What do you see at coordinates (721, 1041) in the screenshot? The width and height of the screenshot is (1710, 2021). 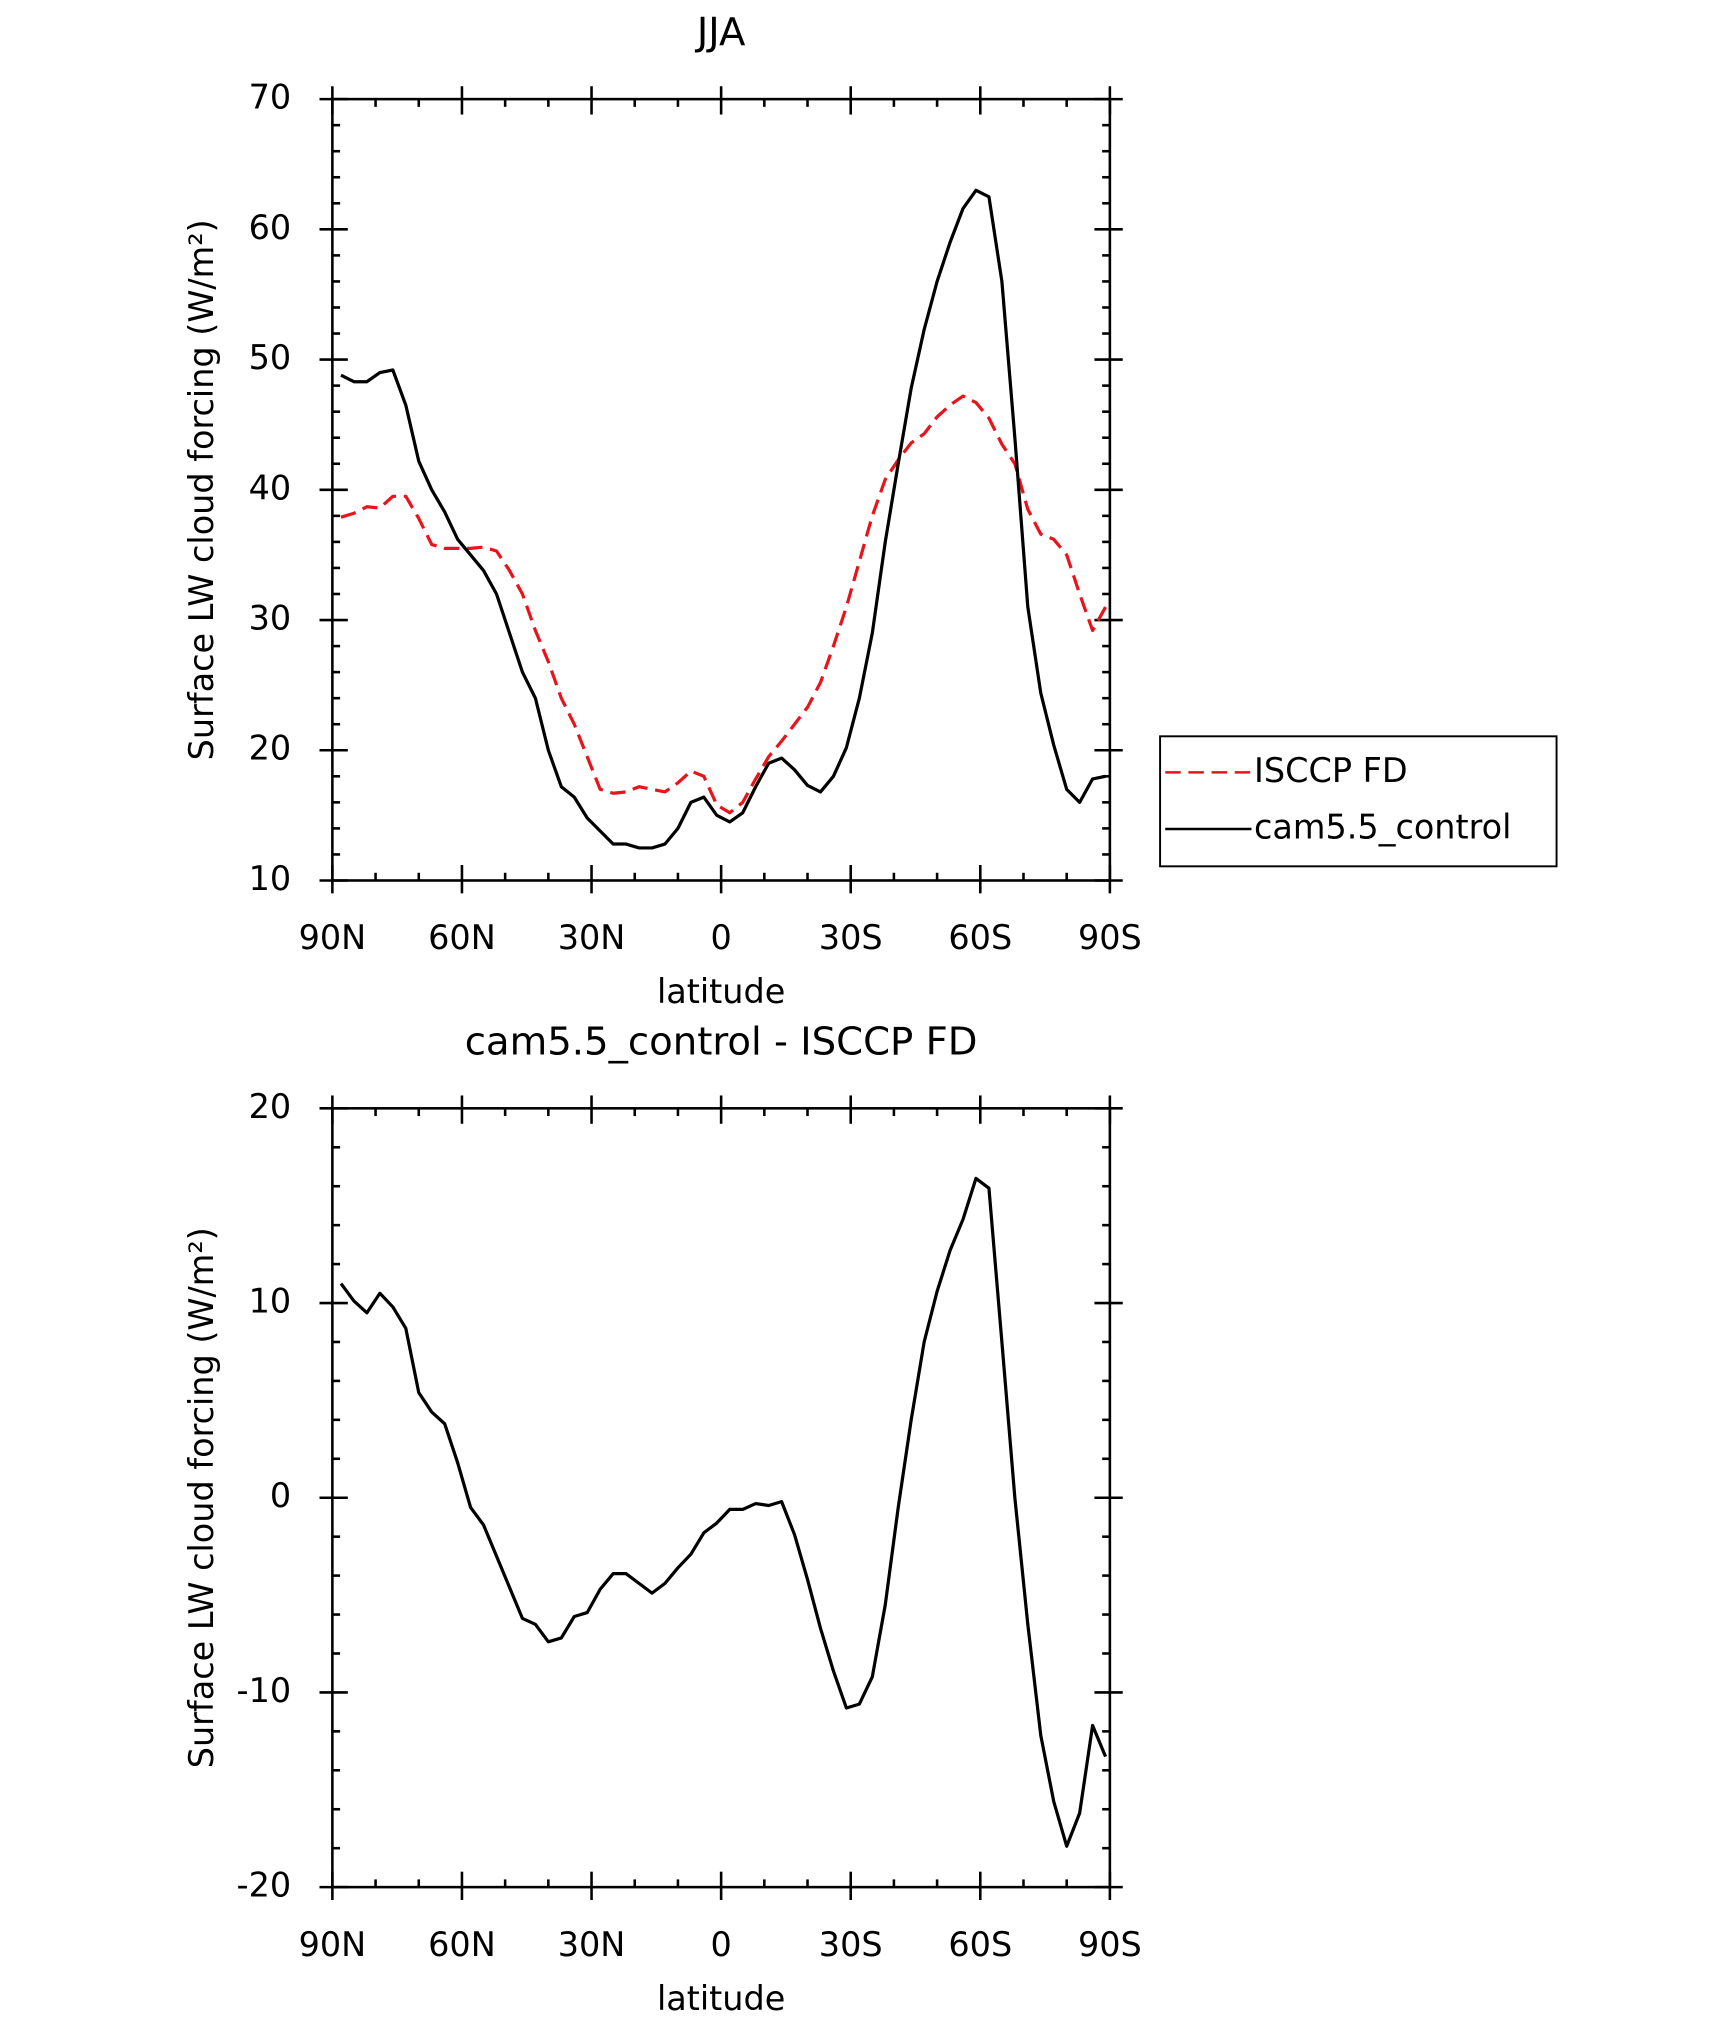 I see `chart-title: cam5.5_control - ISCCP FD` at bounding box center [721, 1041].